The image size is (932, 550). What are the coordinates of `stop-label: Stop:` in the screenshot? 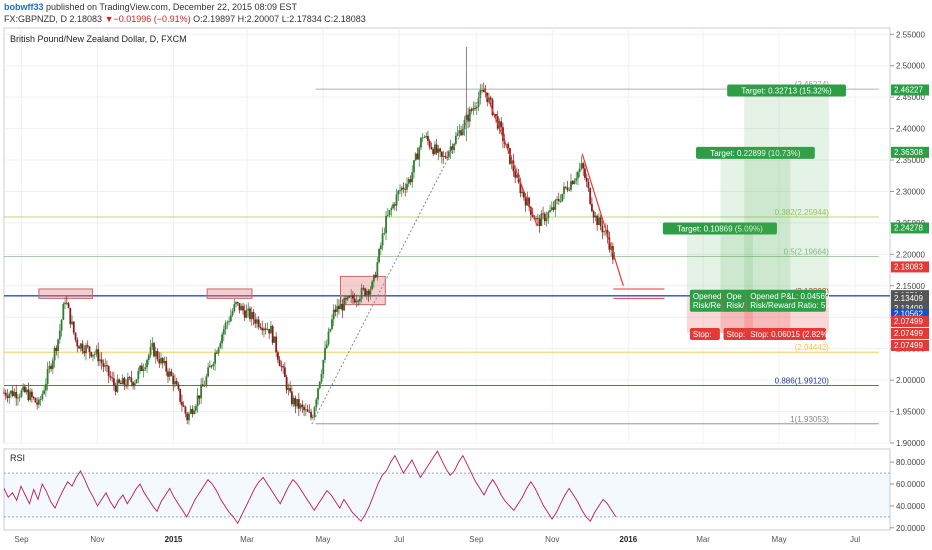 It's located at (702, 334).